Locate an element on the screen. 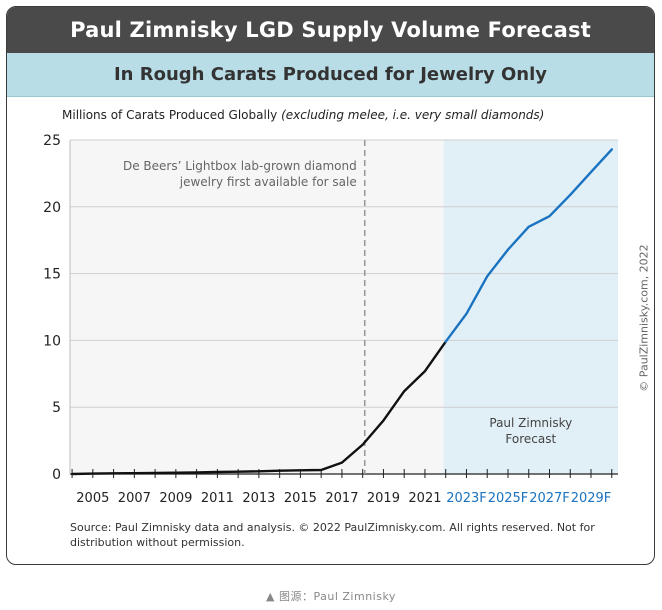 The width and height of the screenshot is (662, 610). forecast-label: Paul Zimnisky is located at coordinates (530, 423).